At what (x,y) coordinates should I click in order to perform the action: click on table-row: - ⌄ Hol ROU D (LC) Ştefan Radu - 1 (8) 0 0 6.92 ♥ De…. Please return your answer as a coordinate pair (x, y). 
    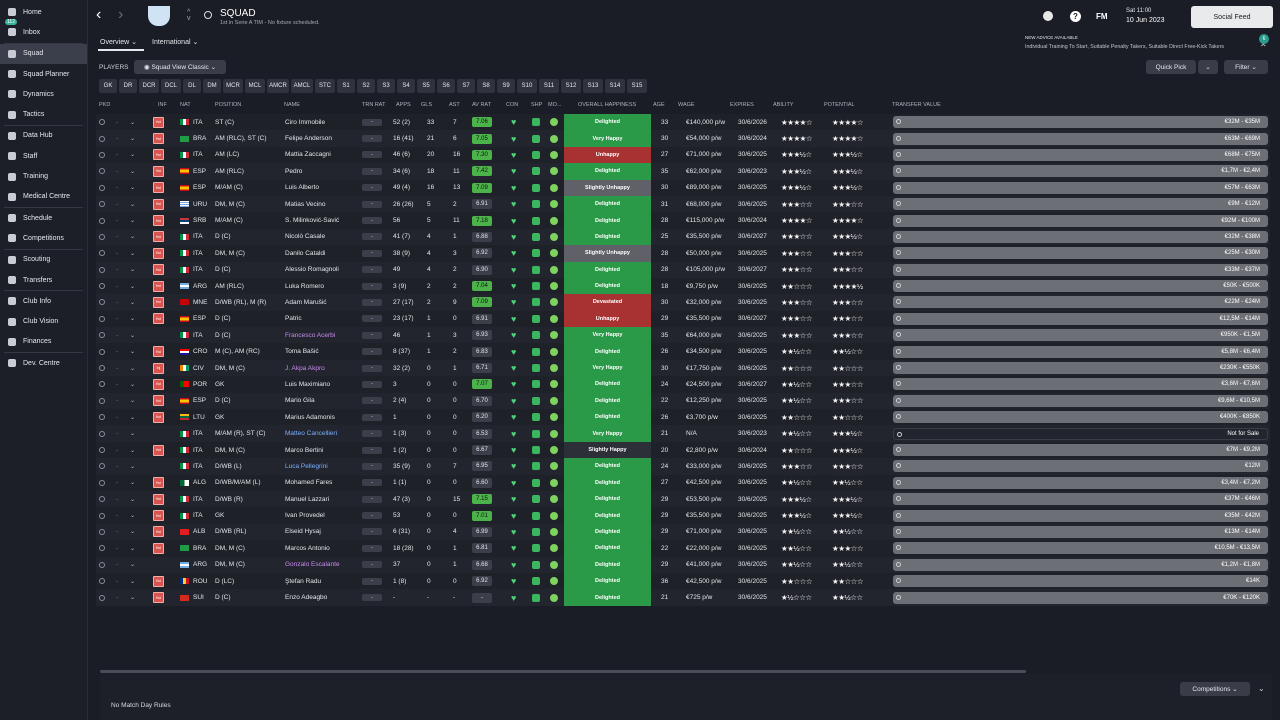
    Looking at the image, I should click on (683, 581).